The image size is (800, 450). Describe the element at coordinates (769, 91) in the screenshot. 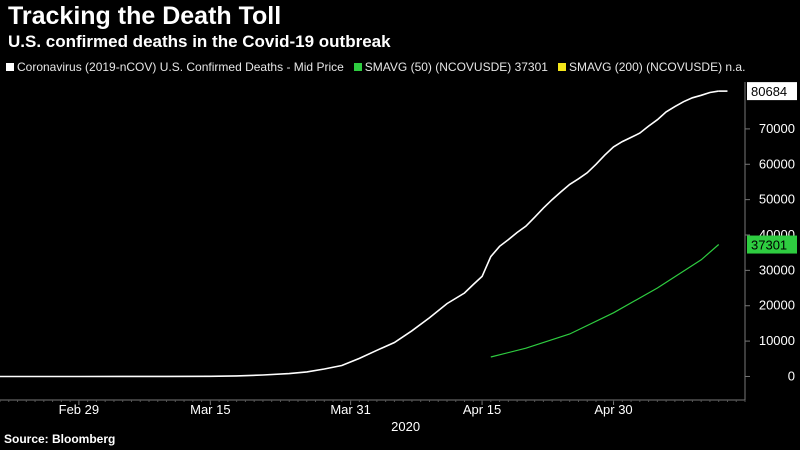

I see `last-value-text-deaths: 80684` at that location.